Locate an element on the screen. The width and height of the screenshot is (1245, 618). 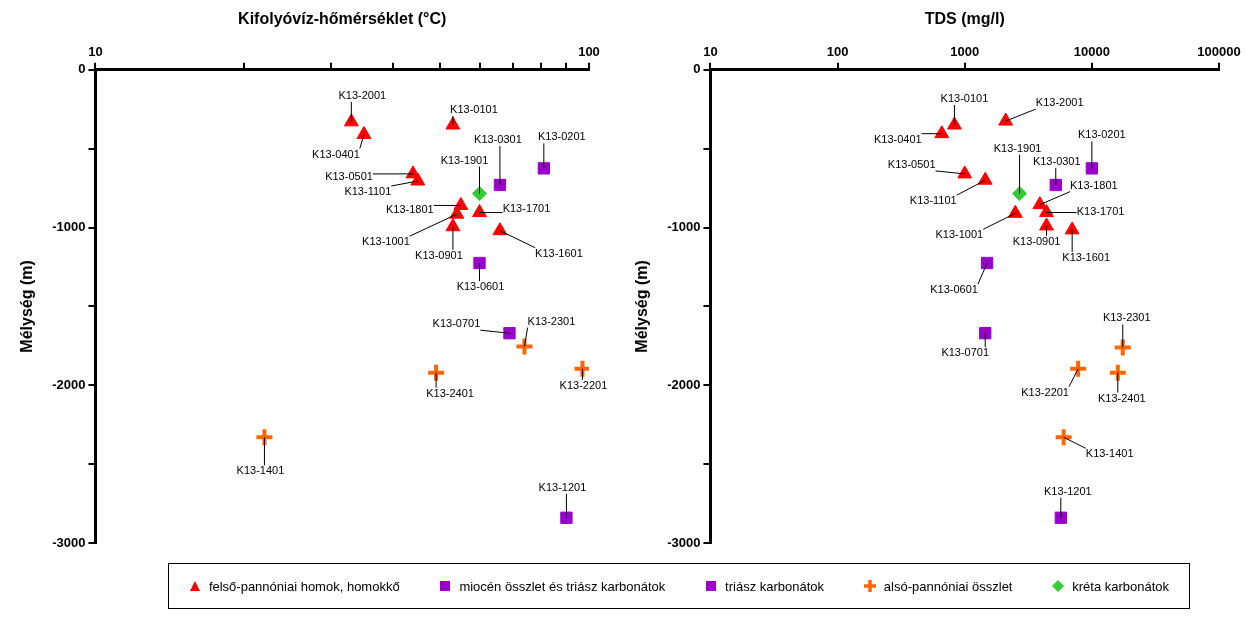
x-tick-label: 100000 is located at coordinates (1219, 51).